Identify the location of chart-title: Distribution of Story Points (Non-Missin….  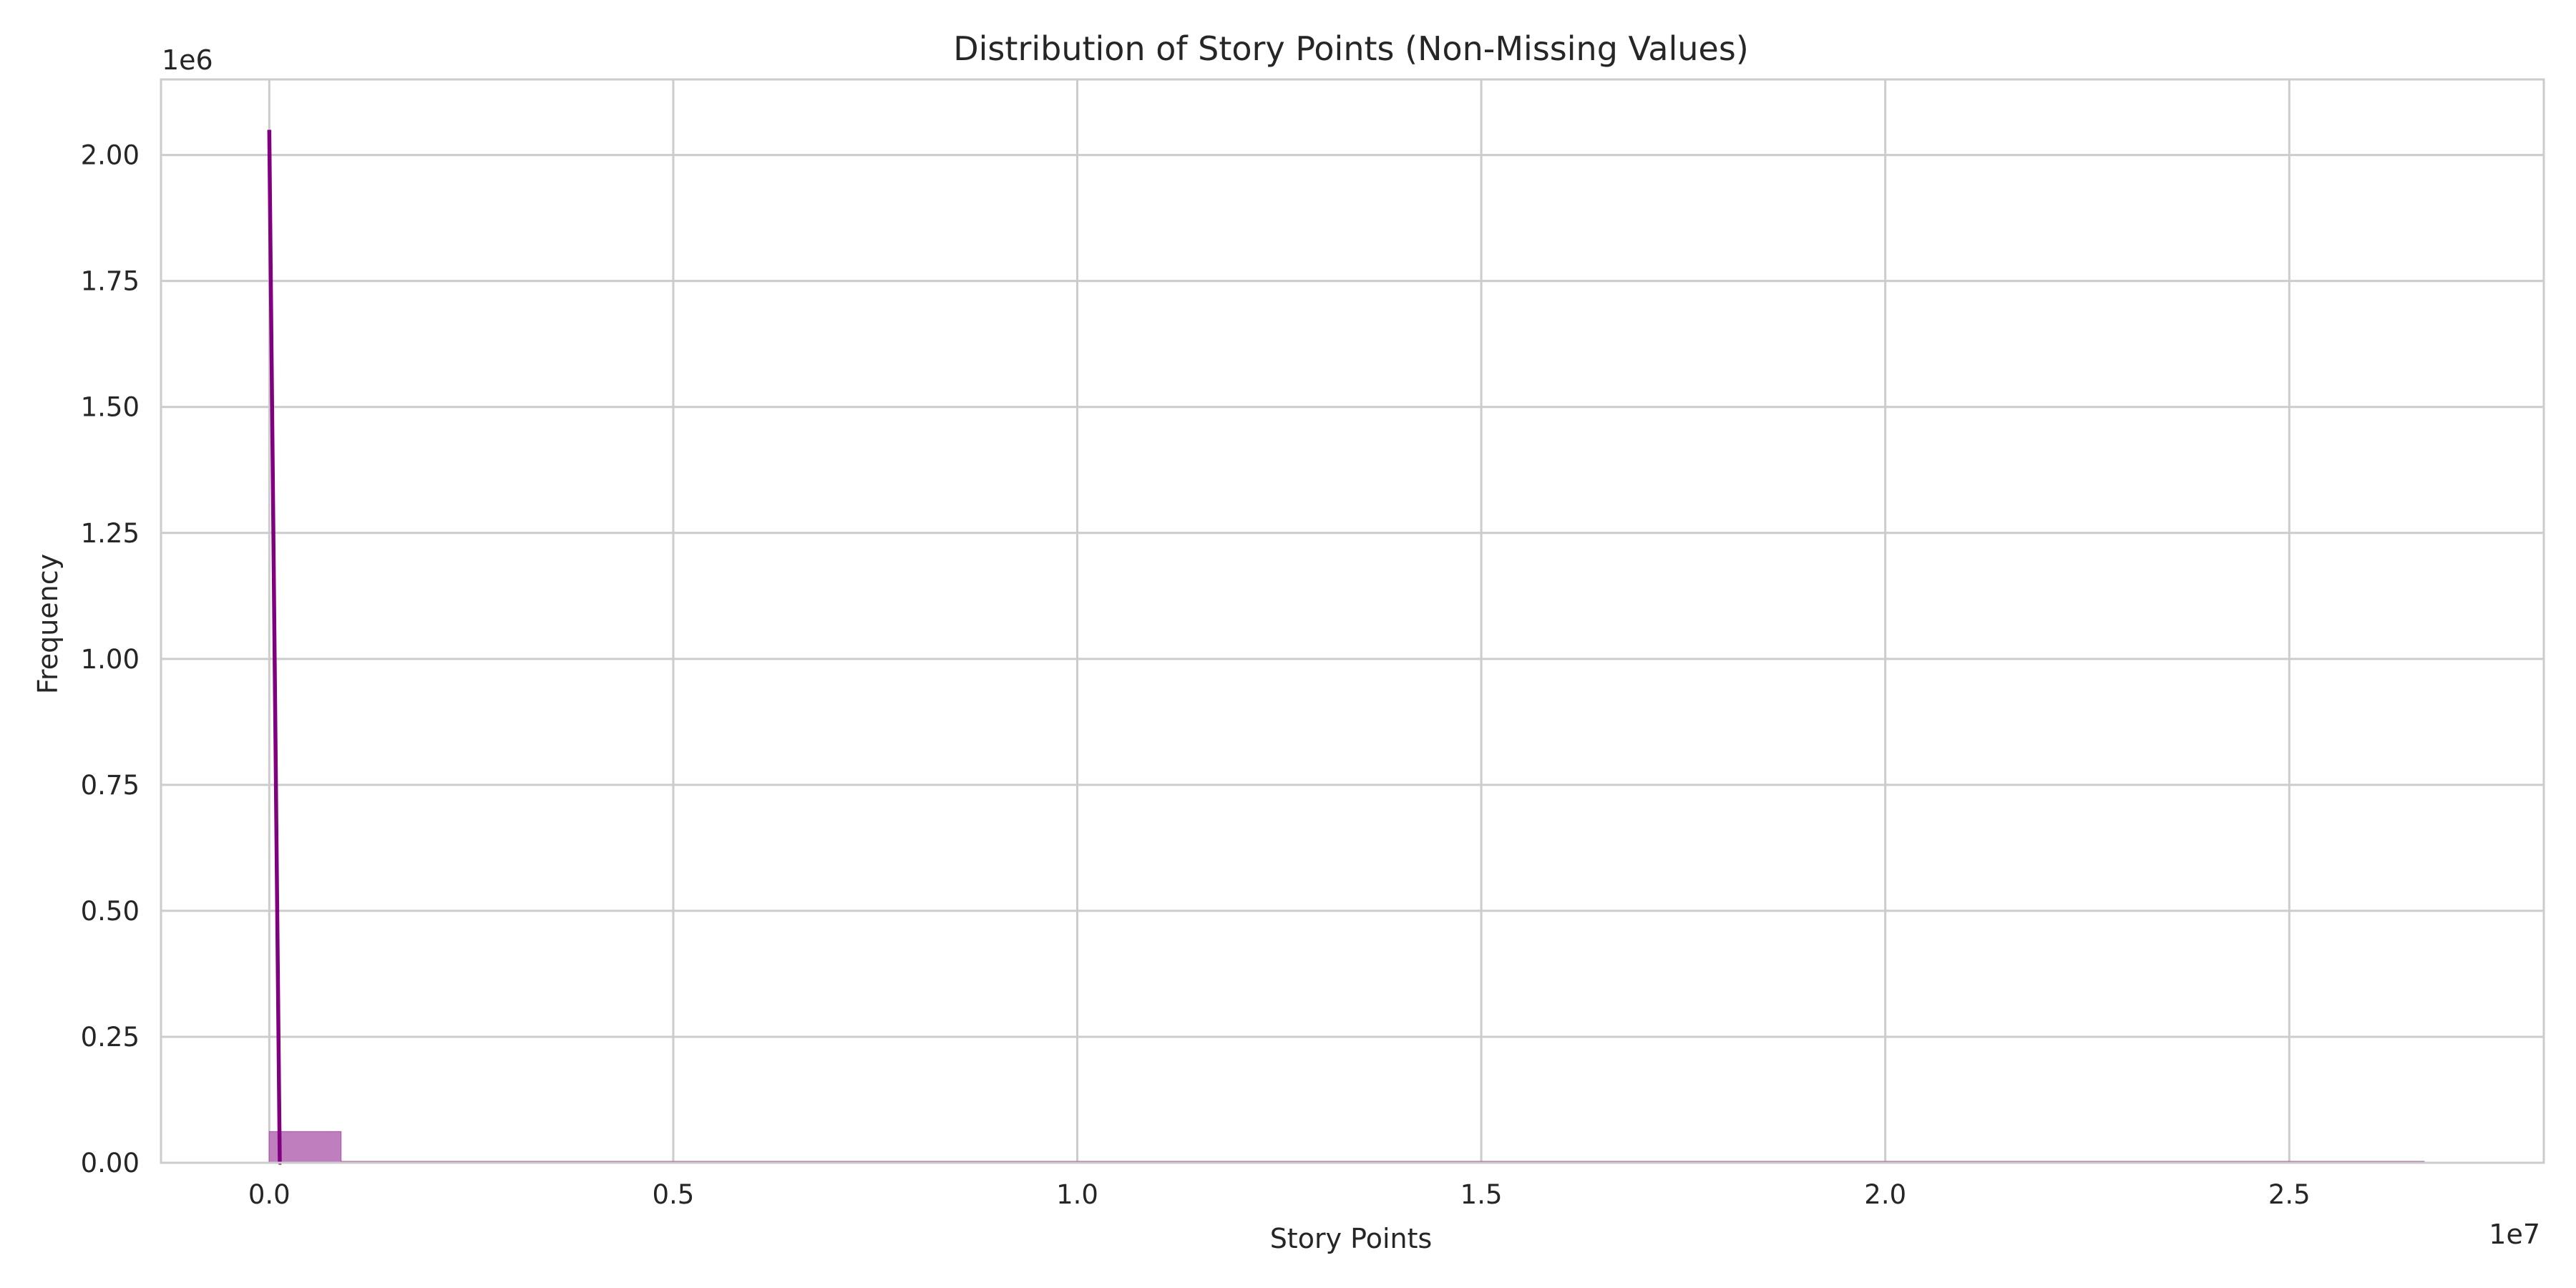
(1351, 48).